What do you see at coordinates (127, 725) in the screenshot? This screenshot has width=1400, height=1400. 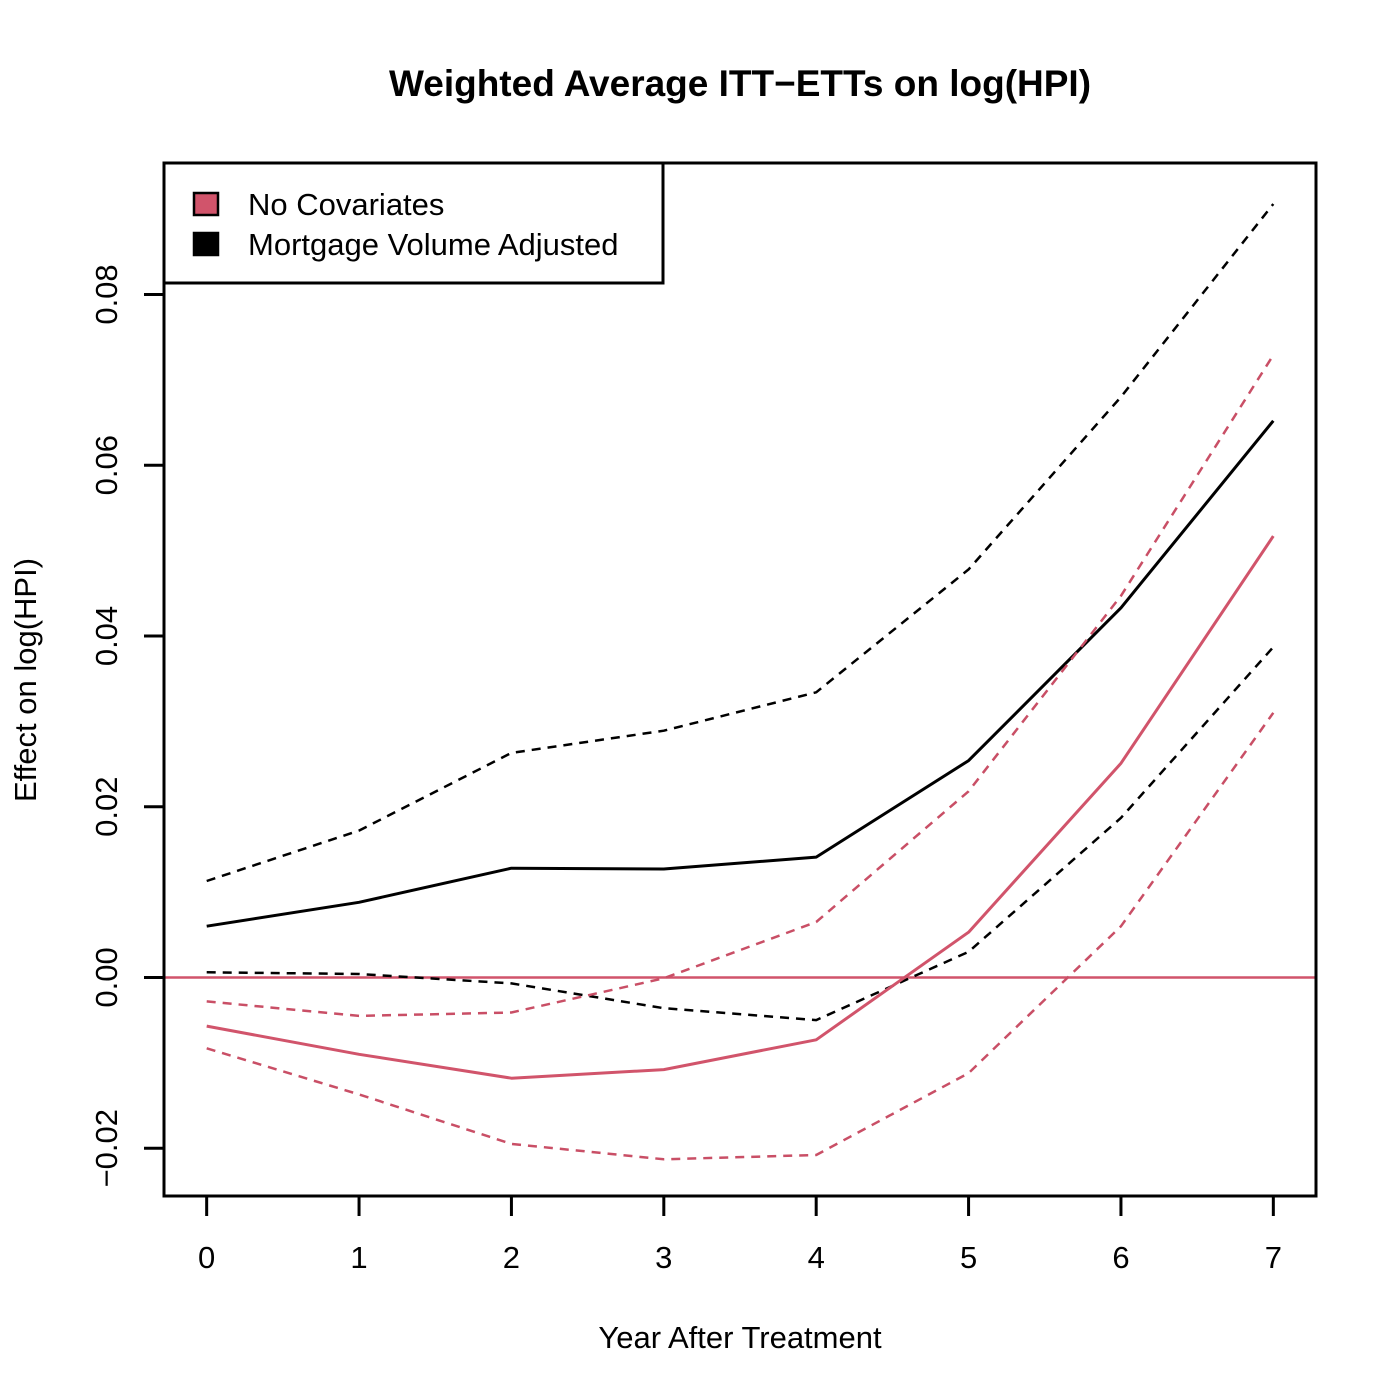 I see `y-axis: −0.02 0.00 0.02 0.04 0.06 0.08` at bounding box center [127, 725].